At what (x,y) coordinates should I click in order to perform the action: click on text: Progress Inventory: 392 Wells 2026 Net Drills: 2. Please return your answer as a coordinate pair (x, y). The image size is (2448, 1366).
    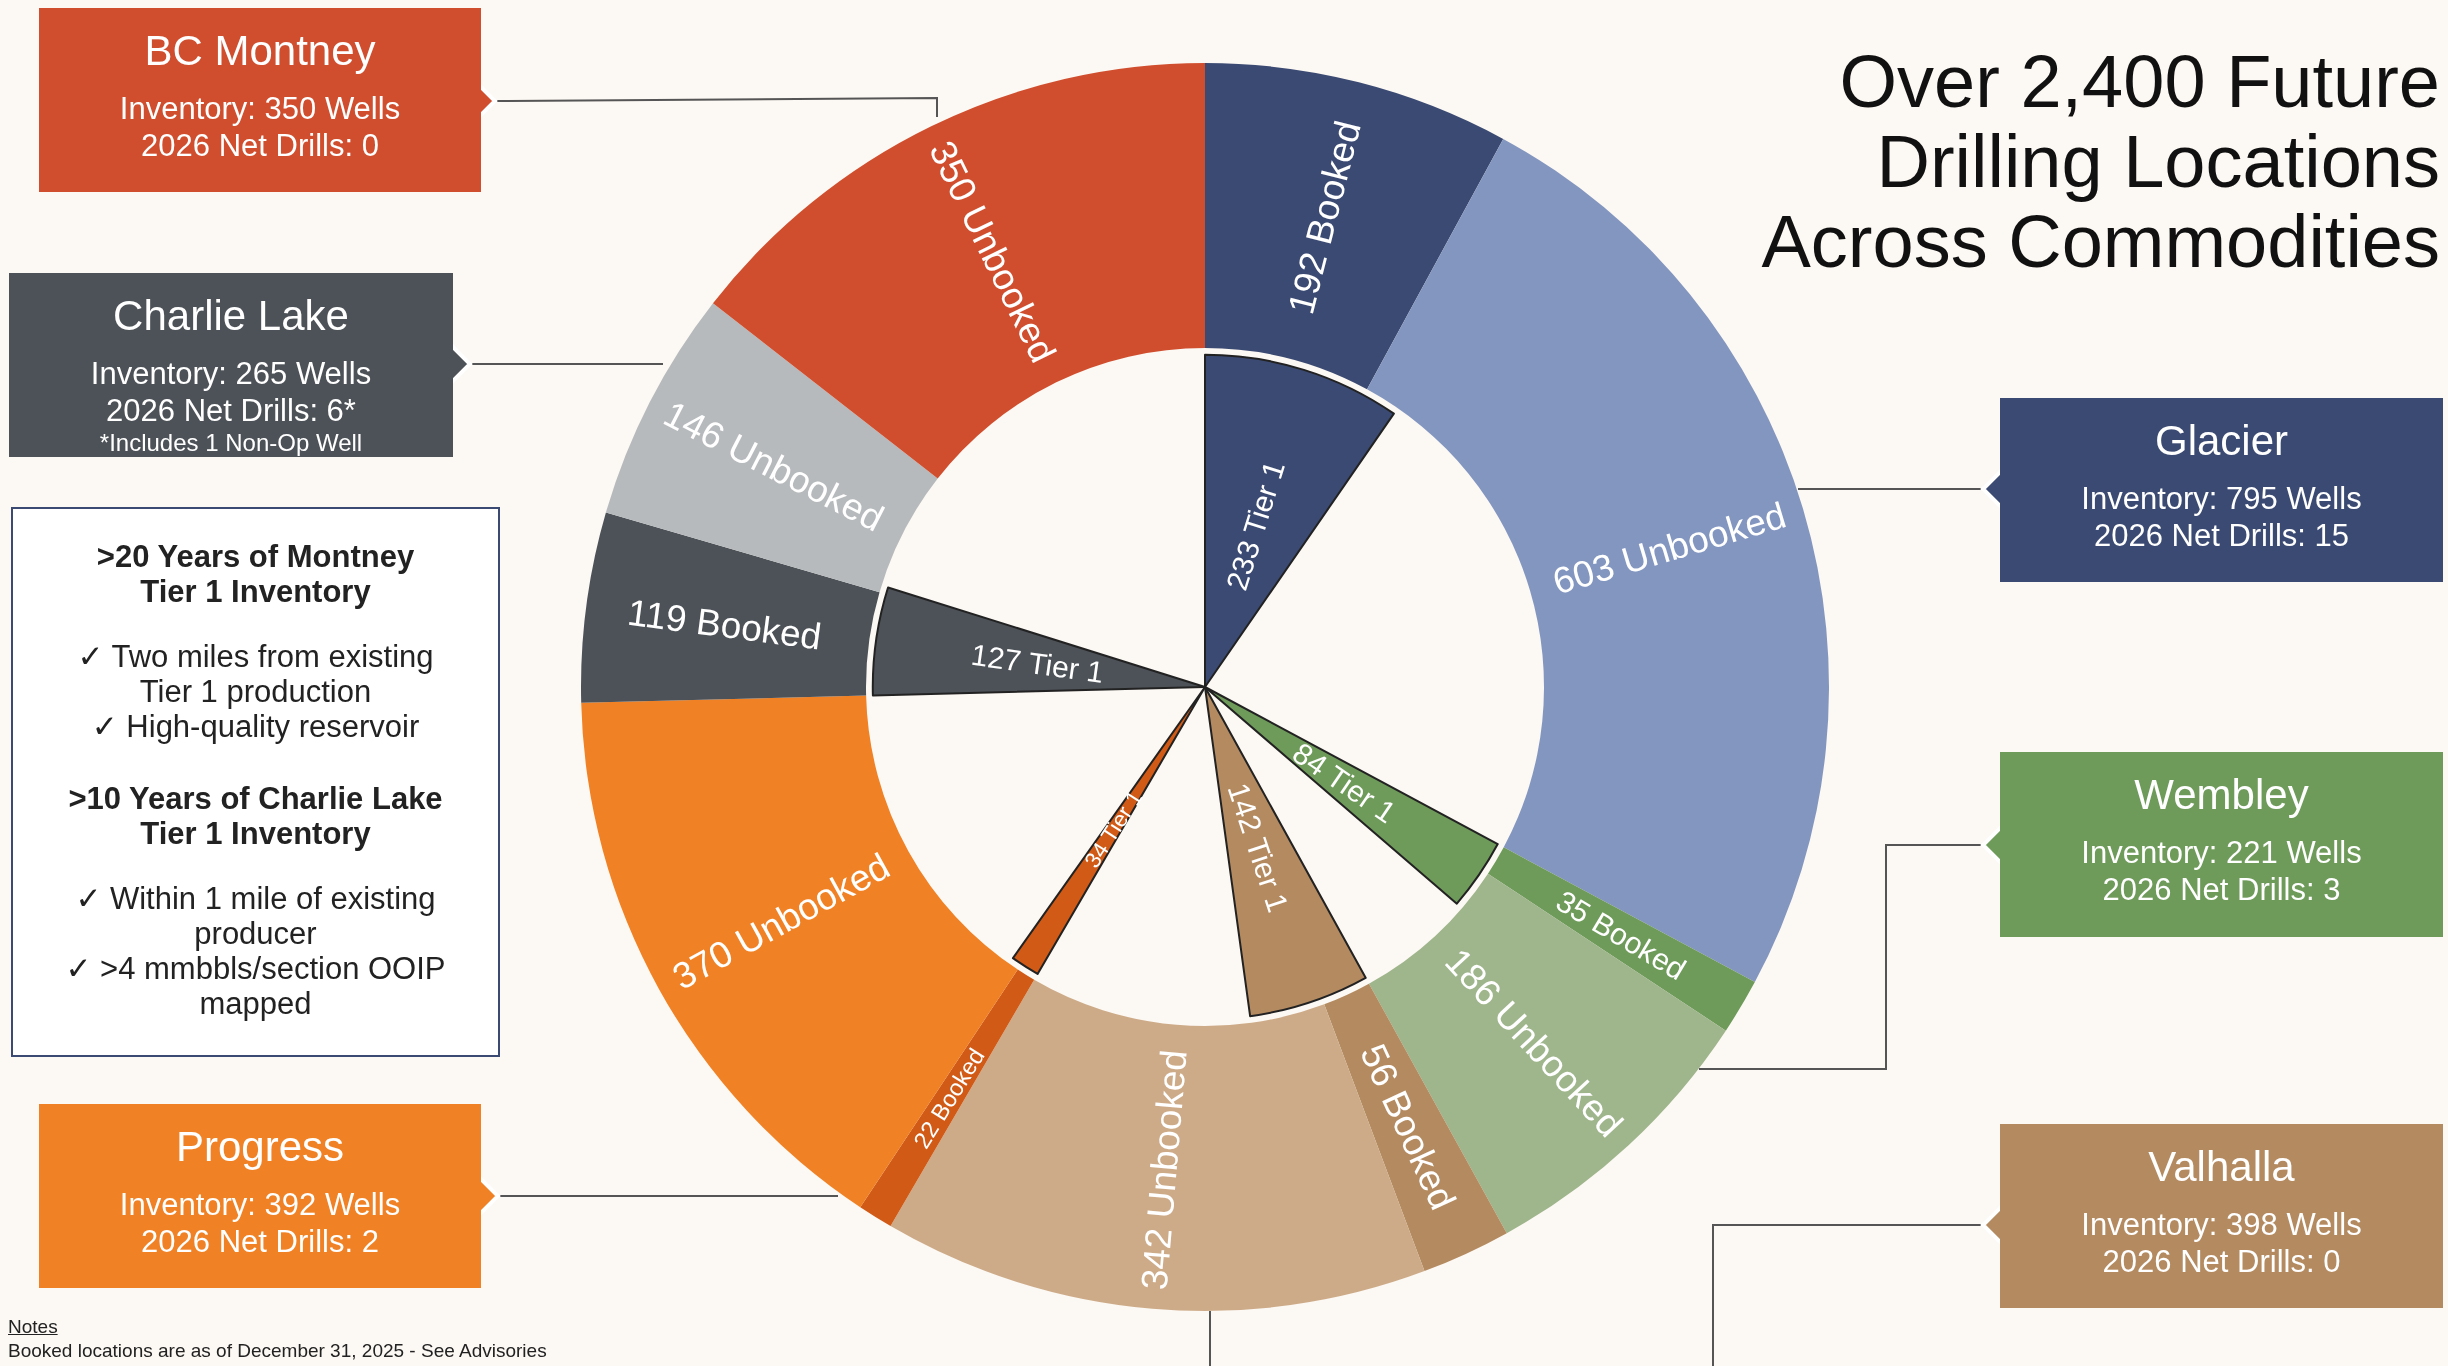
    Looking at the image, I should click on (260, 1191).